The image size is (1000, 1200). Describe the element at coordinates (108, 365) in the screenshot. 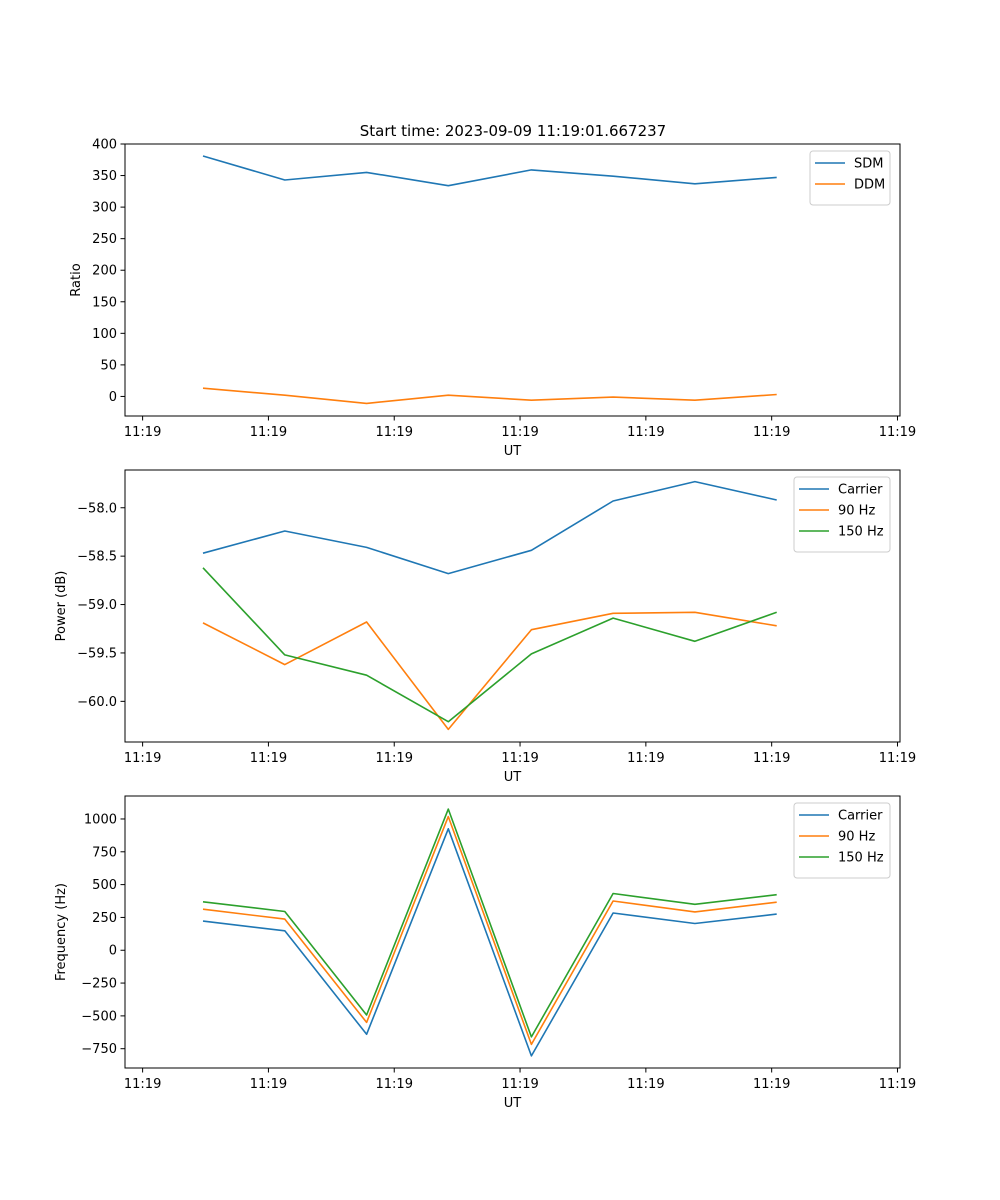

I see `y-tick-label: 50` at that location.